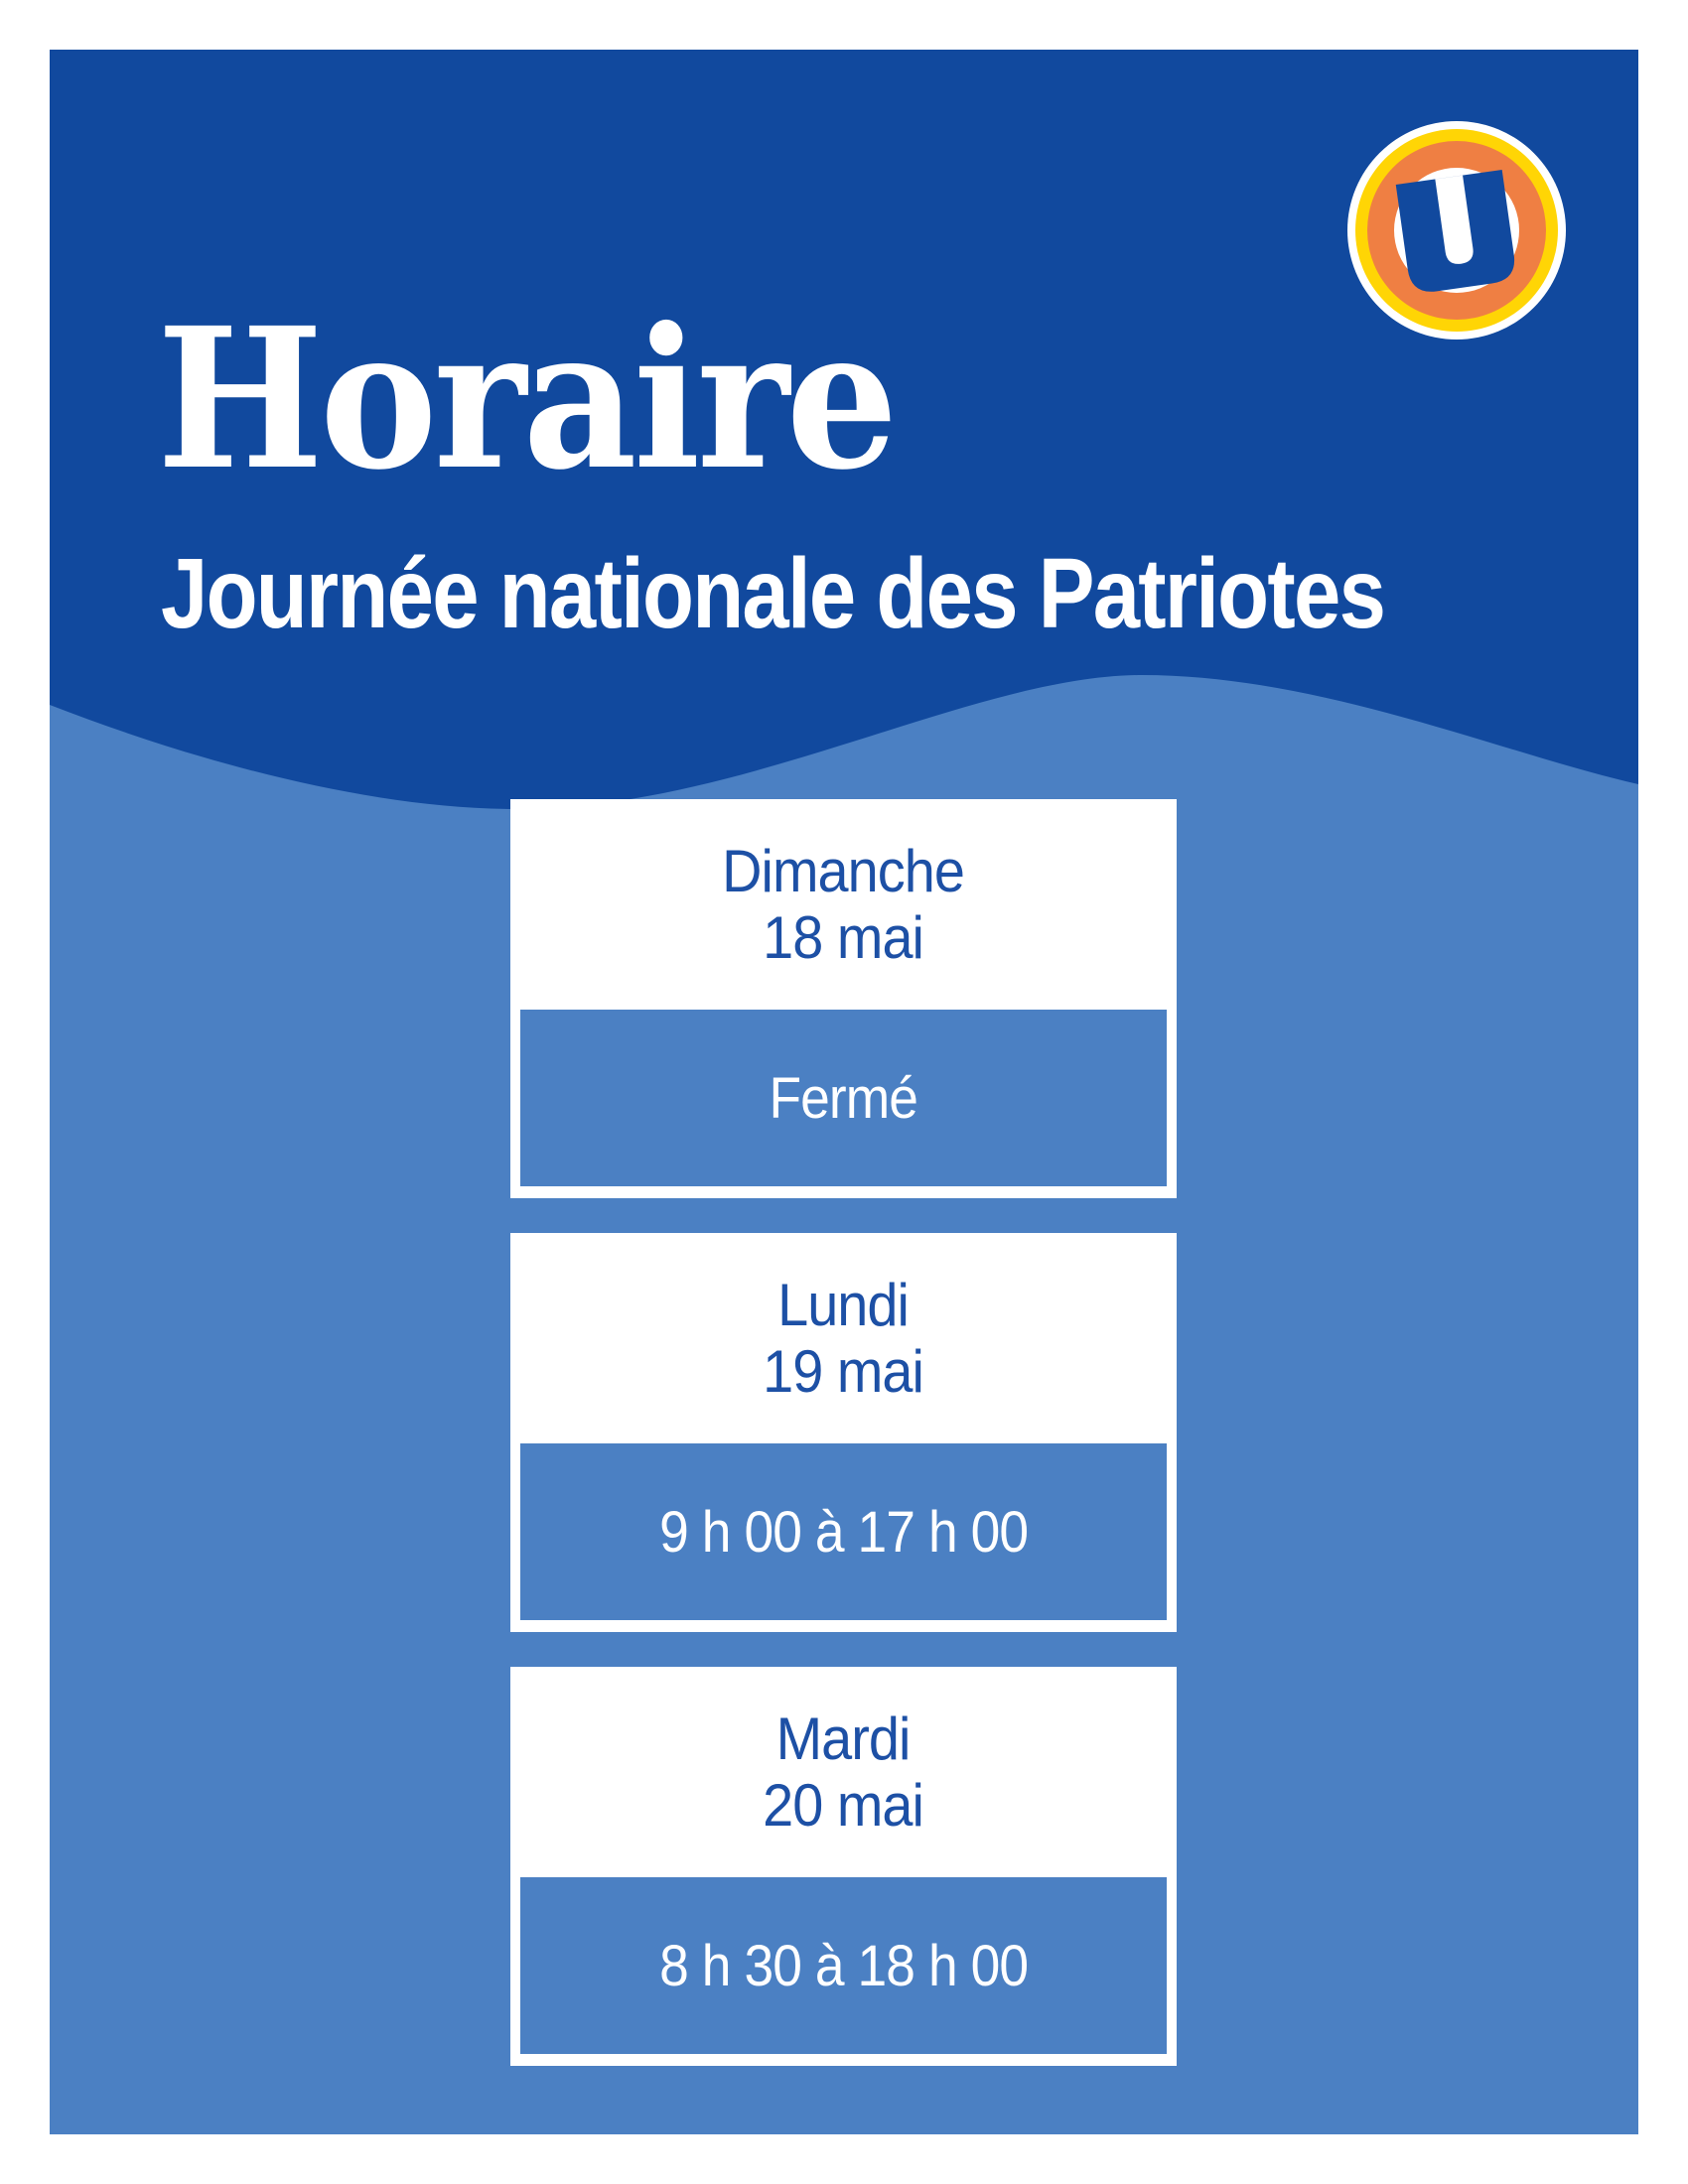 The image size is (1688, 2184). What do you see at coordinates (527, 398) in the screenshot?
I see `page-title: Horaire` at bounding box center [527, 398].